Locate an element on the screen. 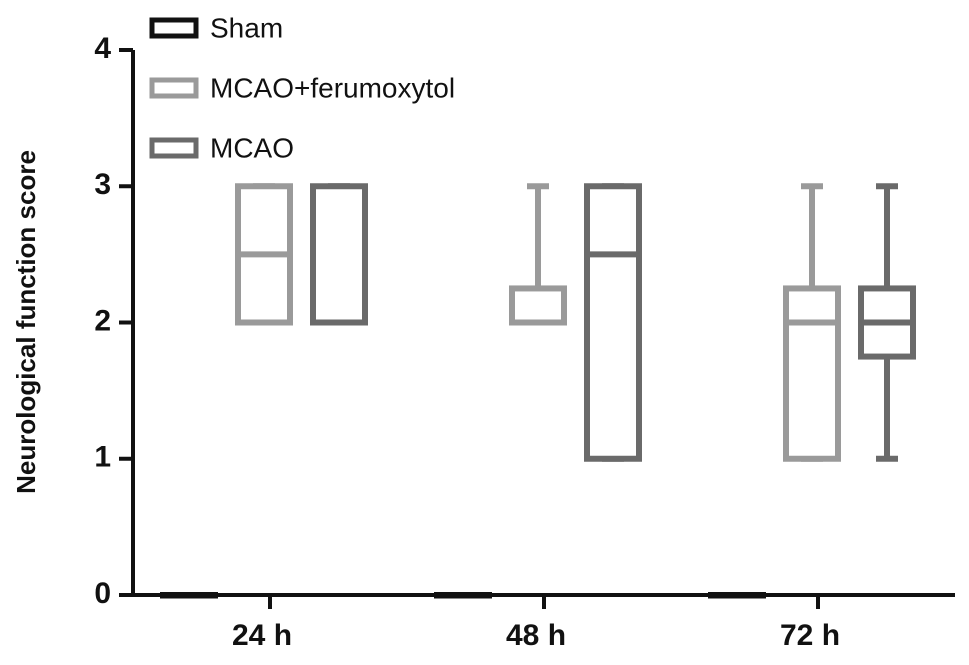  y-axis-label: Neurological function score is located at coordinates (26, 322).